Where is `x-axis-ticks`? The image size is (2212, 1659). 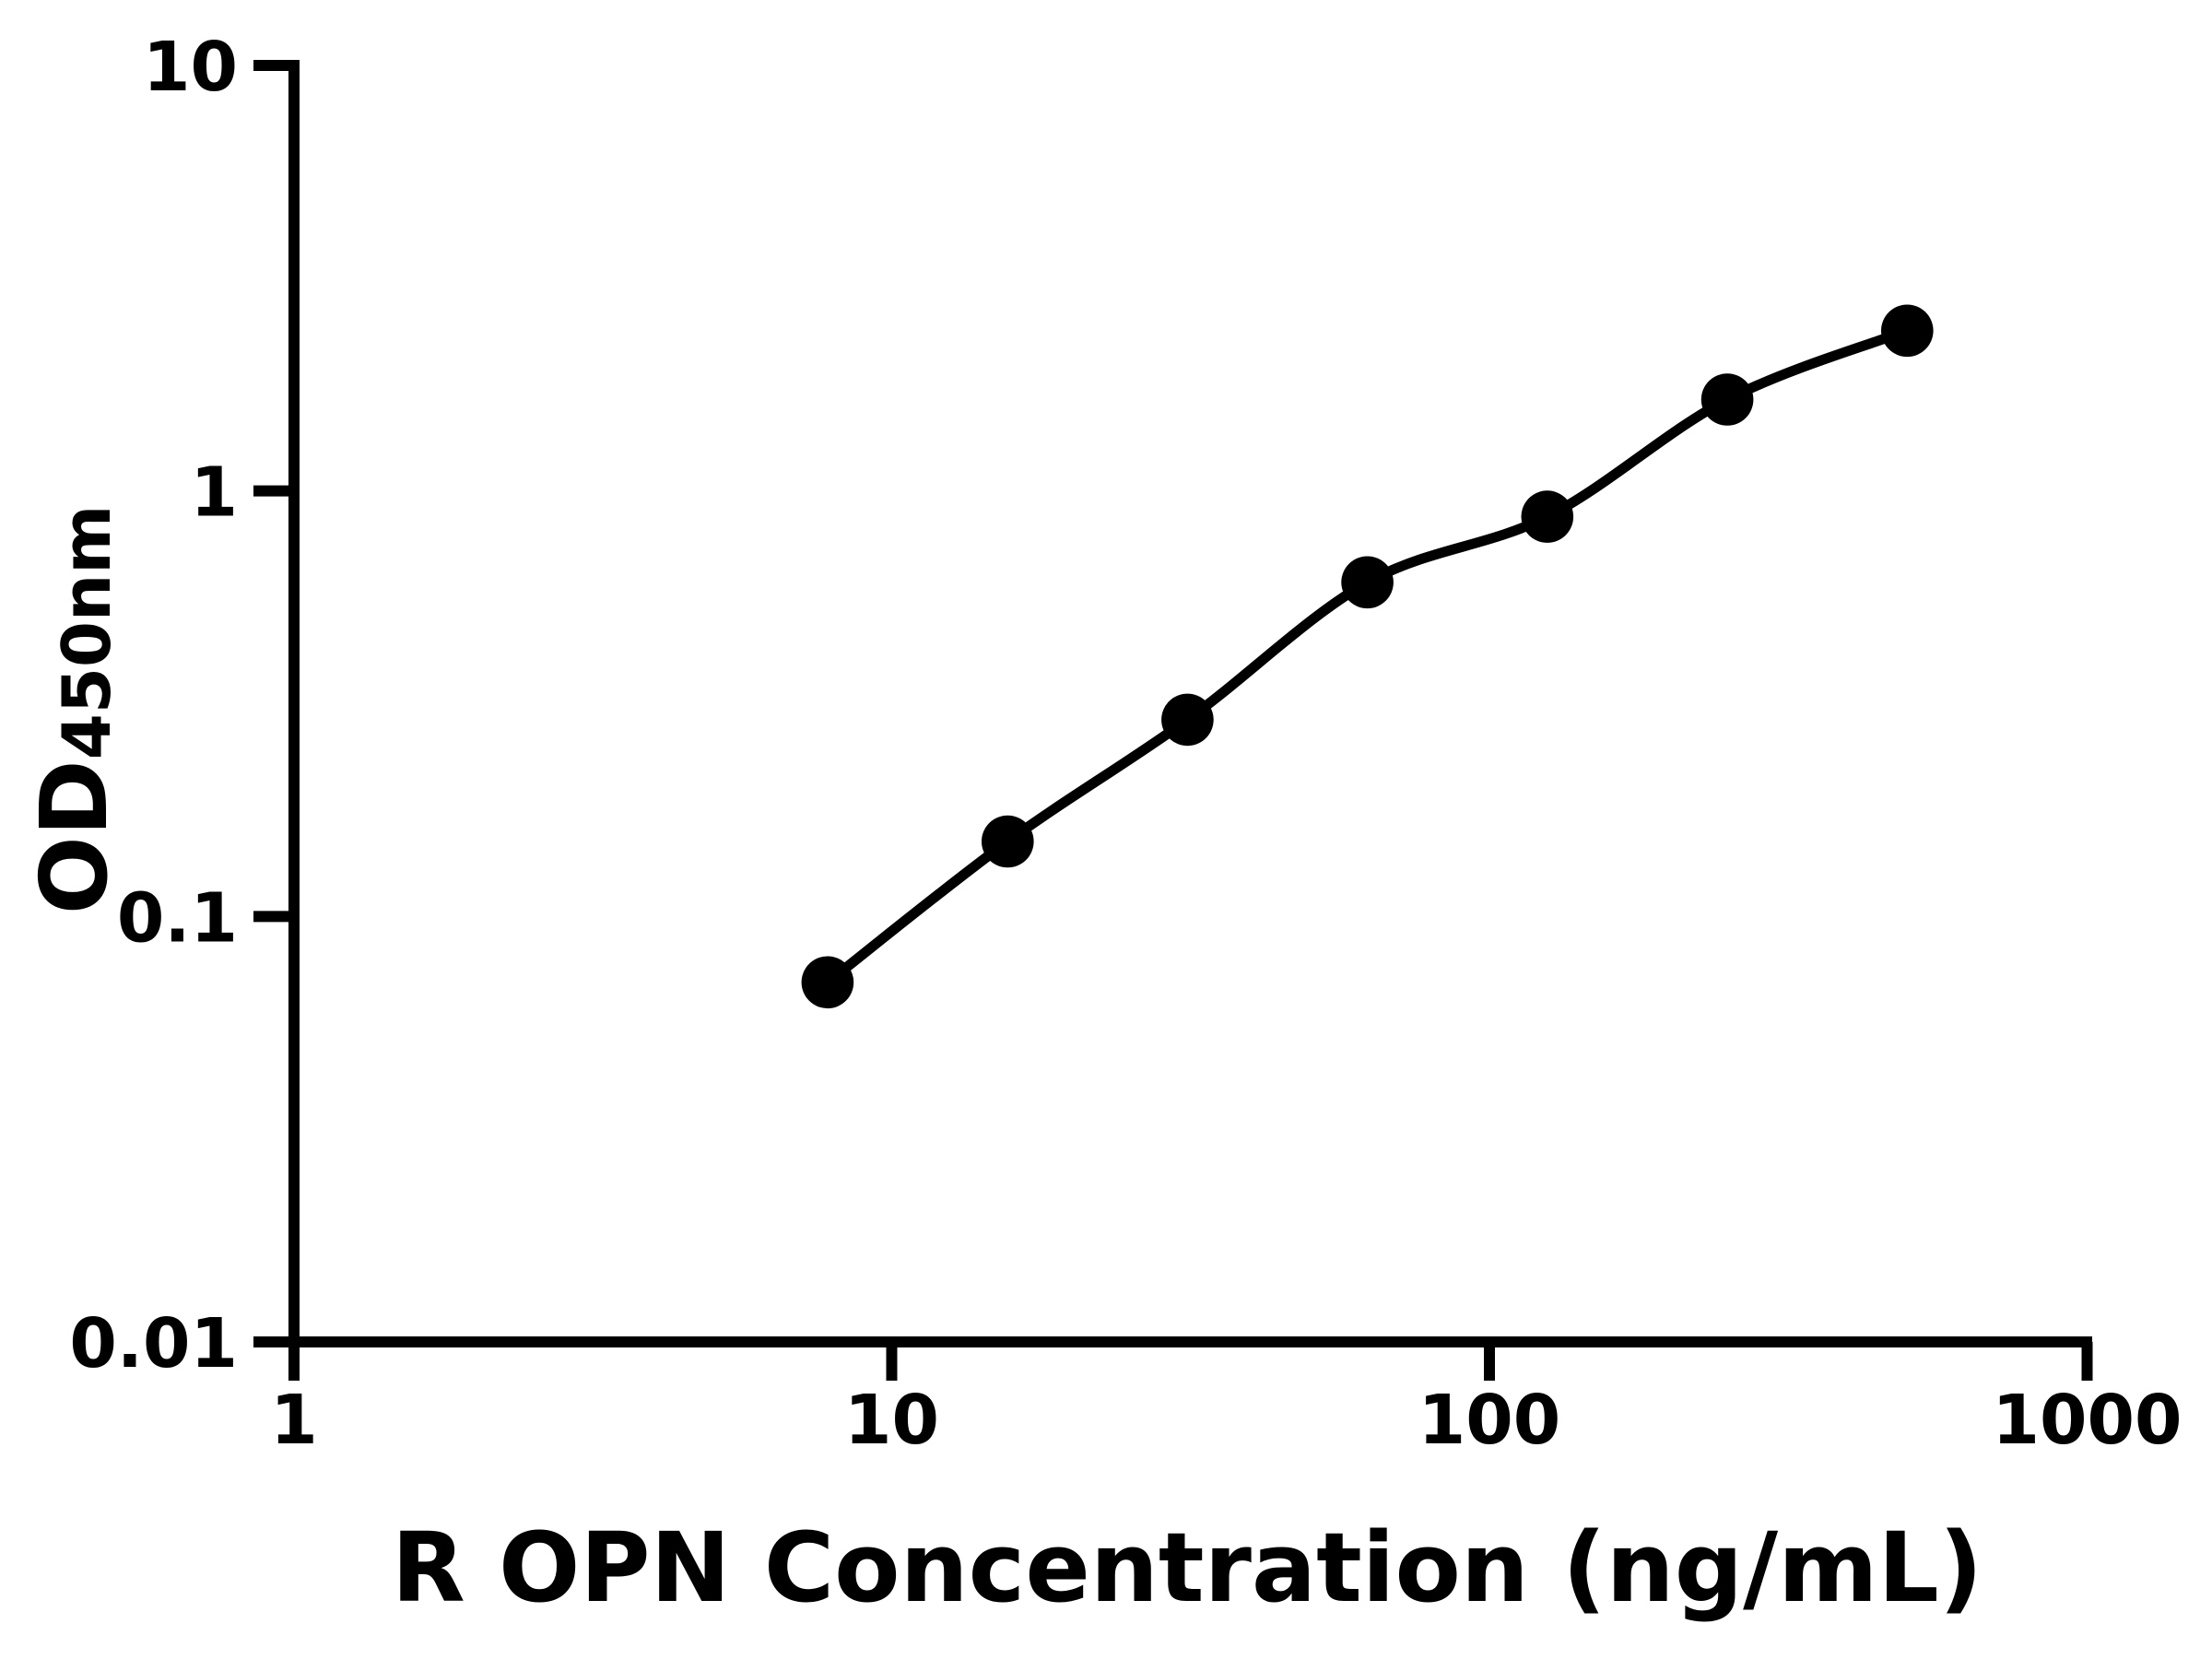
x-axis-ticks is located at coordinates (1190, 1361).